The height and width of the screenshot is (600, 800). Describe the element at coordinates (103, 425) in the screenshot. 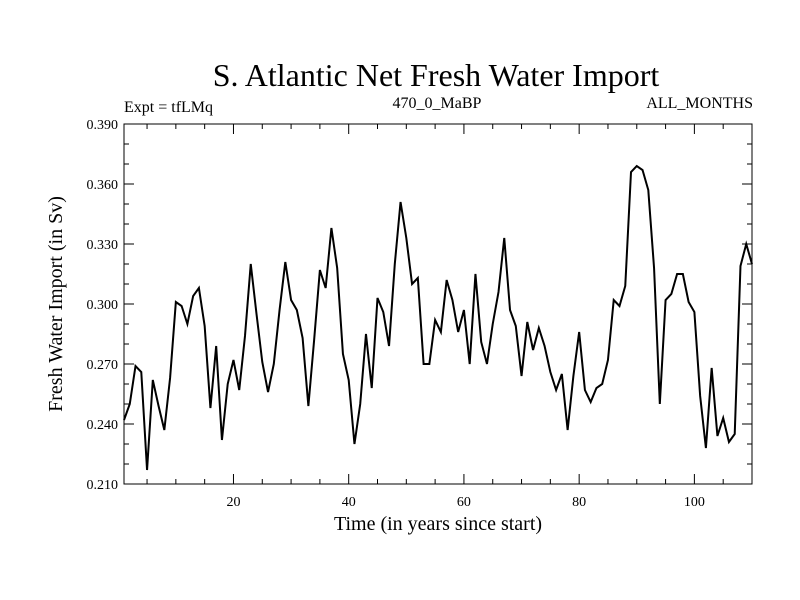

I see `y-tick-label: 0.240` at that location.